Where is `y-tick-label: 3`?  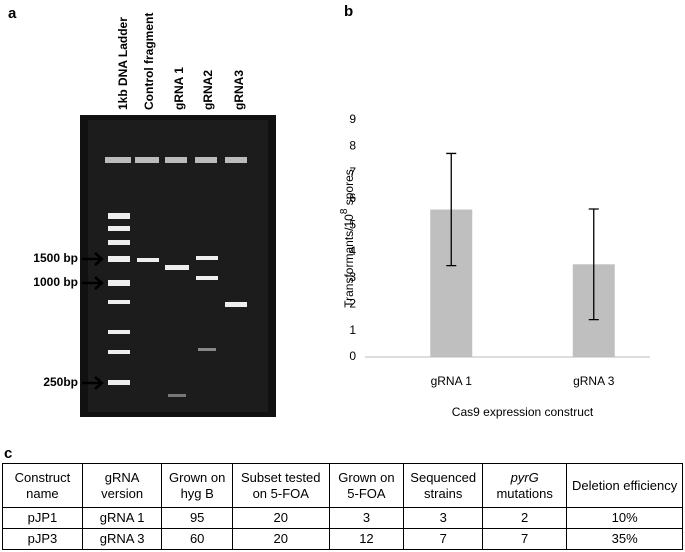 y-tick-label: 3 is located at coordinates (352, 277).